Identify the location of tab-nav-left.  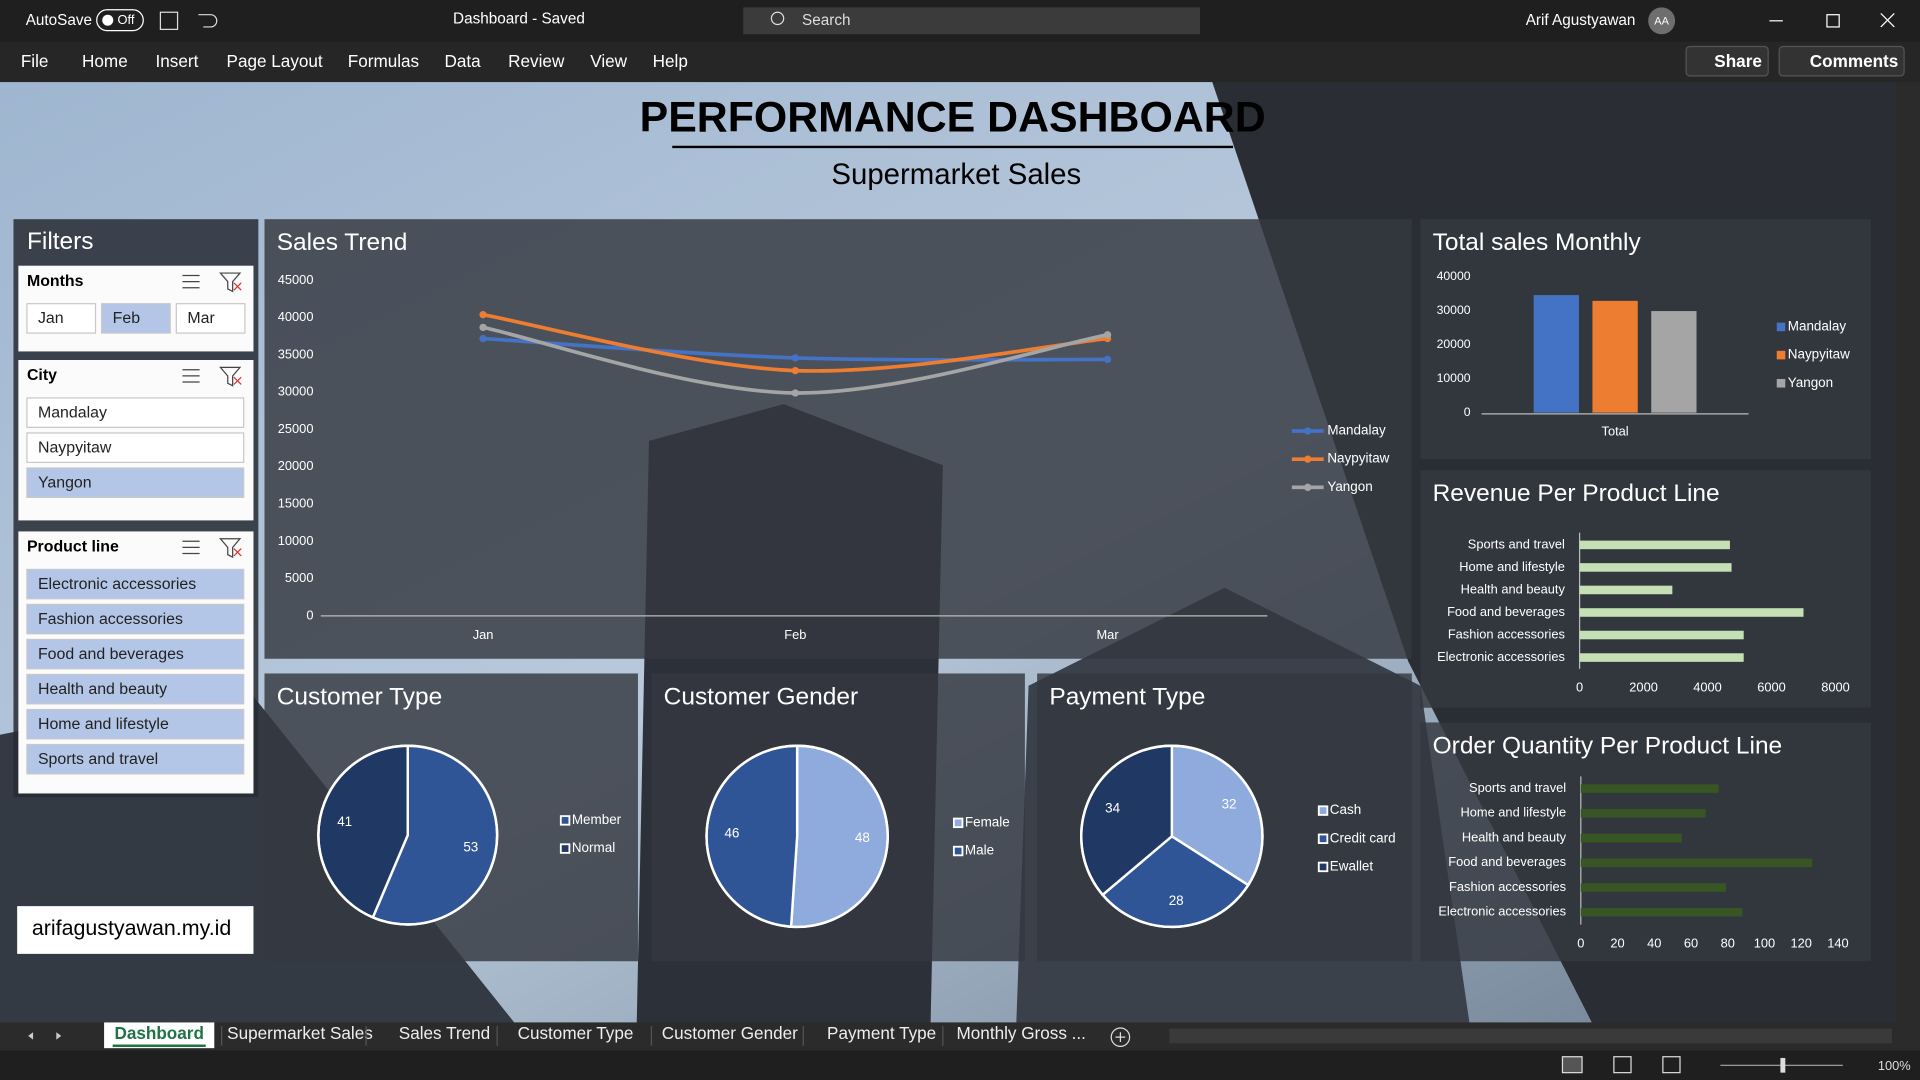
(31, 1036).